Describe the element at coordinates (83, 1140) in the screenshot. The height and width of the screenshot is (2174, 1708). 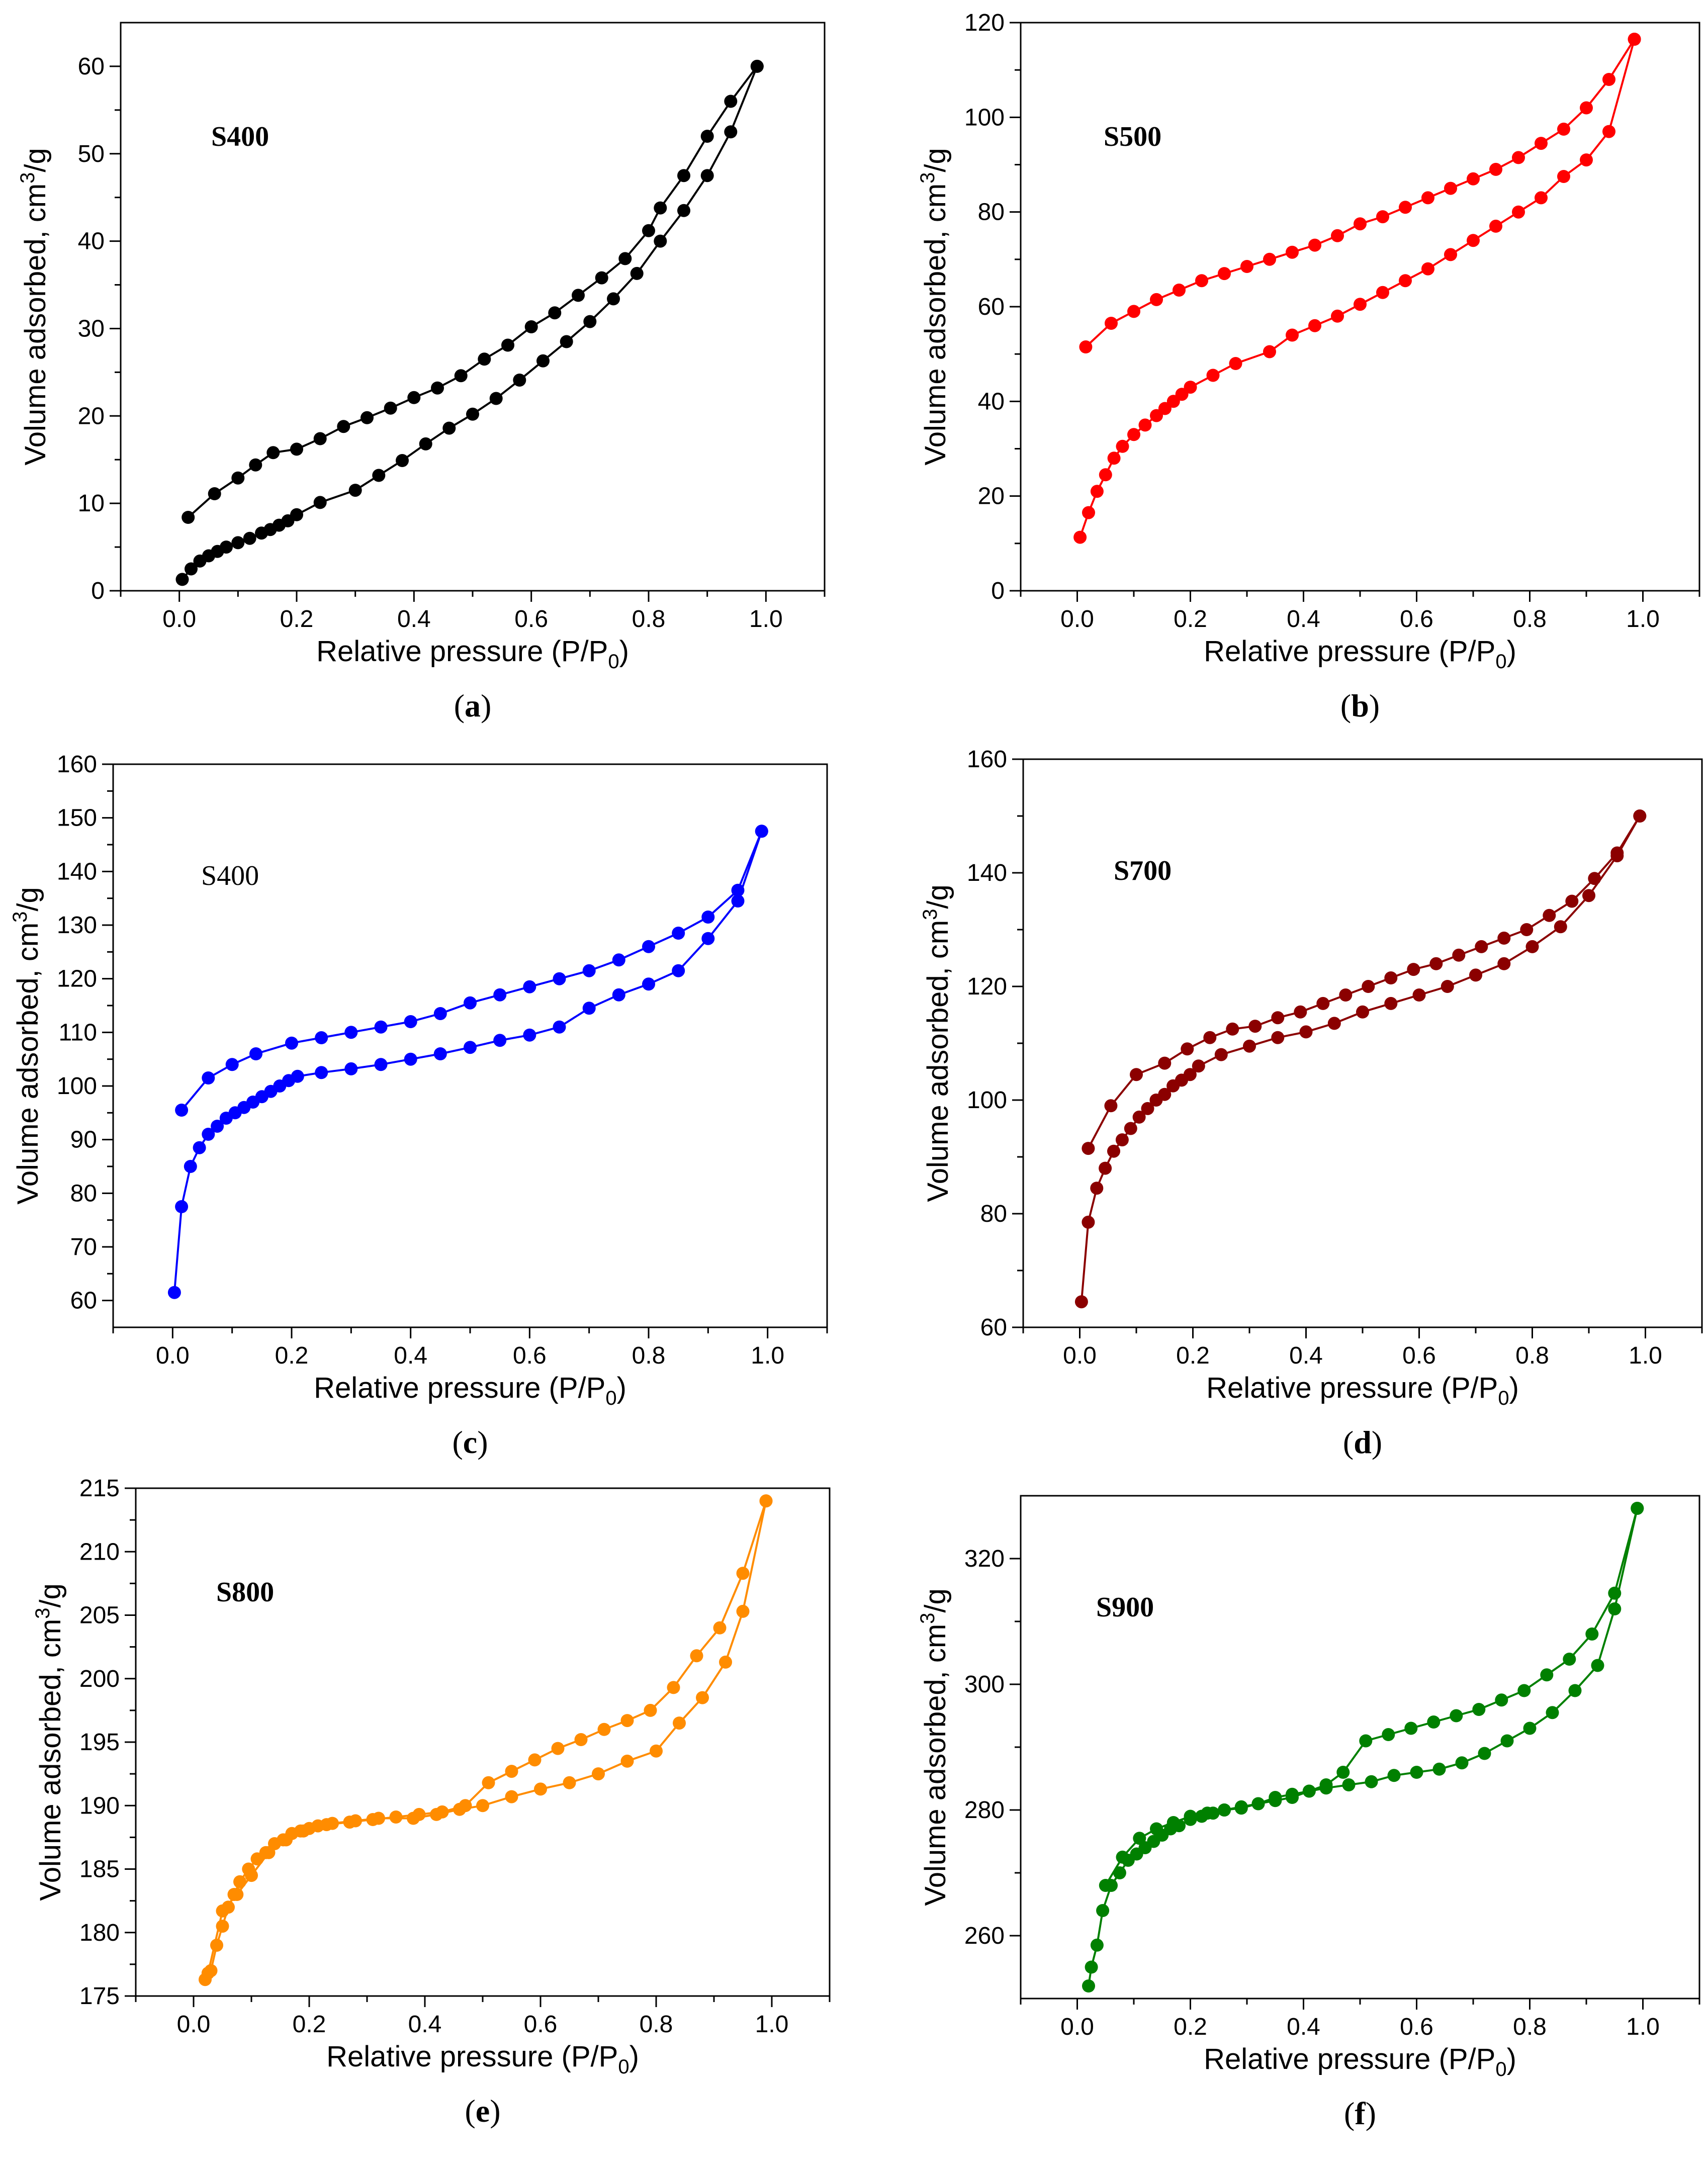
I see `y-tick-label: 90` at that location.